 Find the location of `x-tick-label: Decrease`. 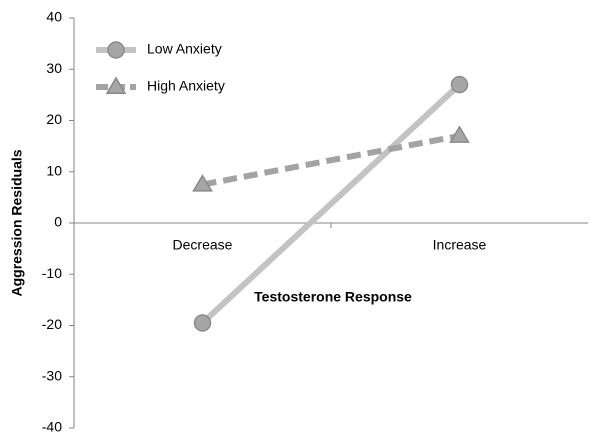

x-tick-label: Decrease is located at coordinates (203, 245).